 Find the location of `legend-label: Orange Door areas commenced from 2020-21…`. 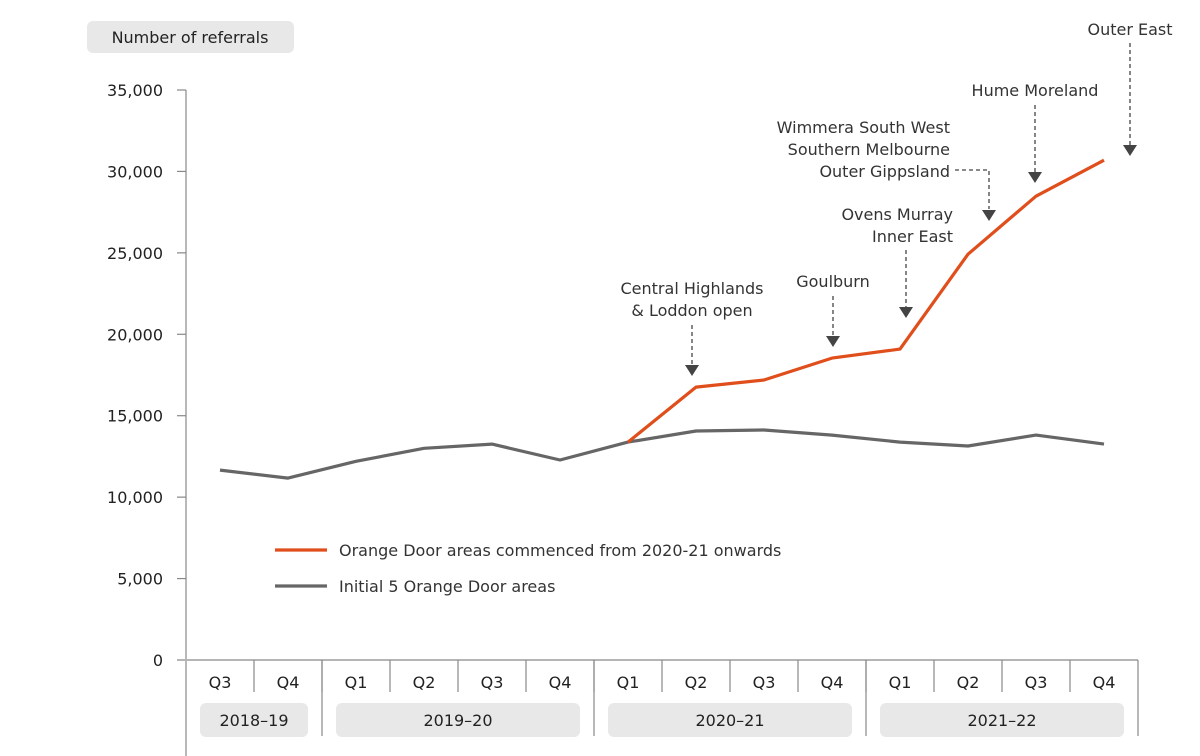

legend-label: Orange Door areas commenced from 2020-21… is located at coordinates (560, 550).